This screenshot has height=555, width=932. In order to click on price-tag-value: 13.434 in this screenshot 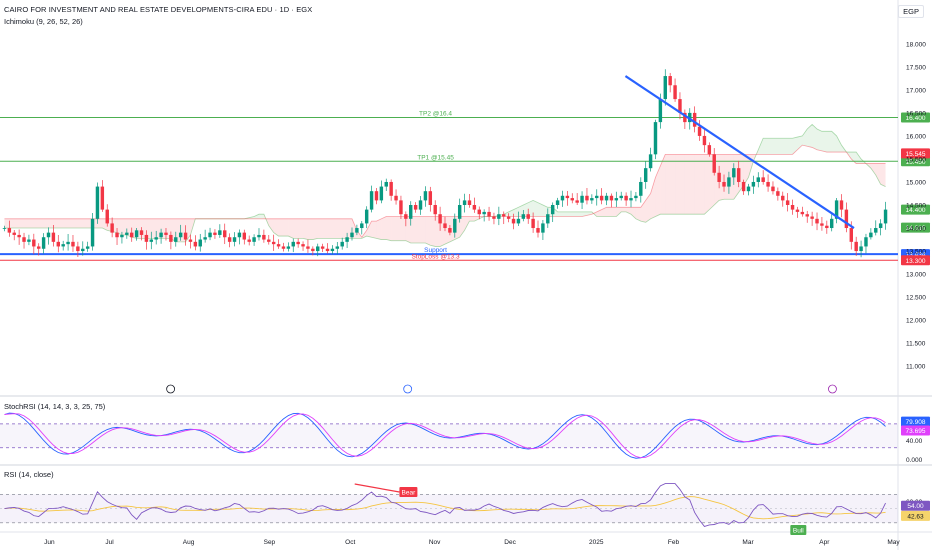, I will do `click(916, 255)`.